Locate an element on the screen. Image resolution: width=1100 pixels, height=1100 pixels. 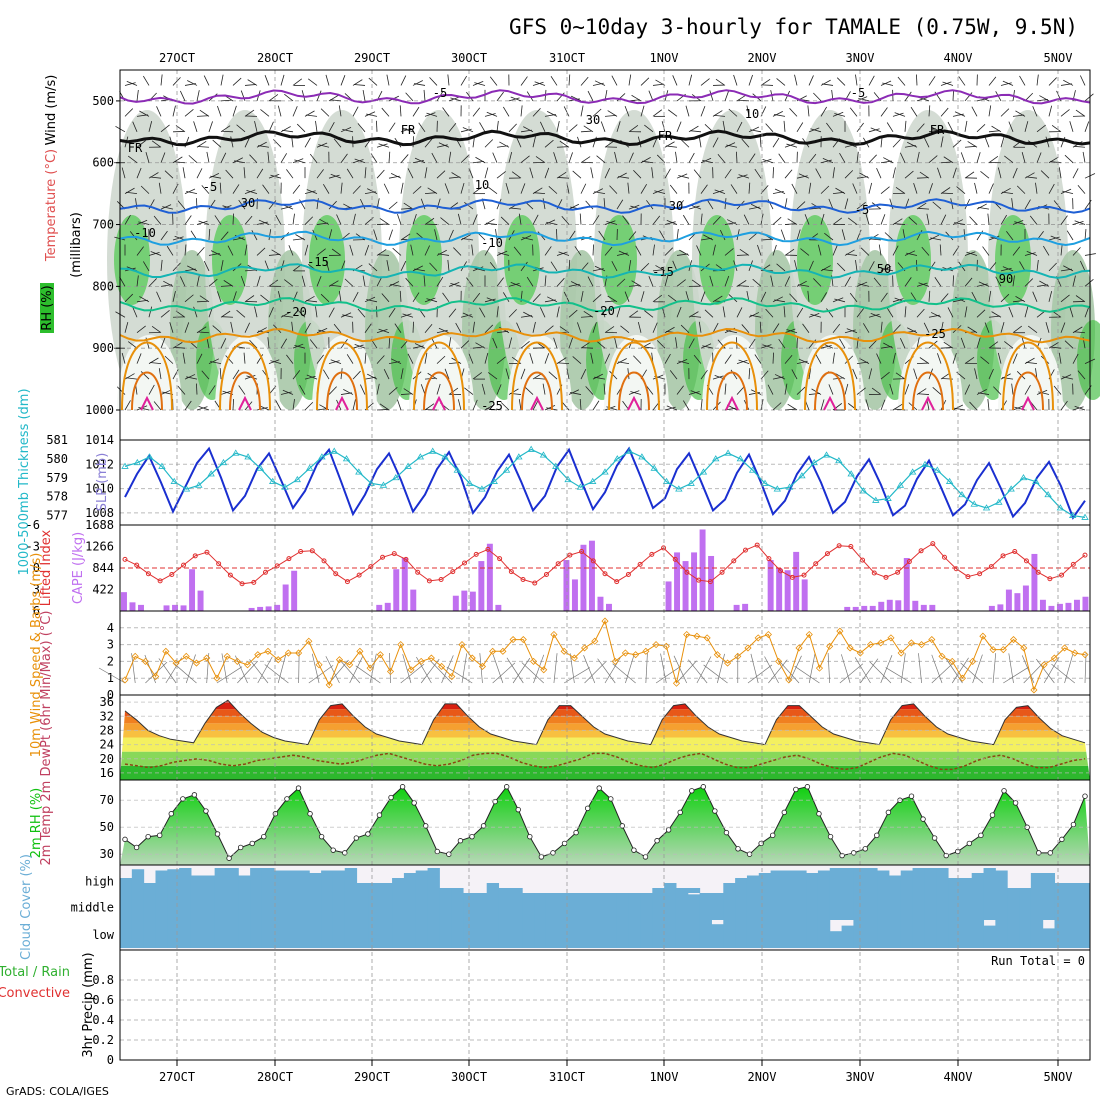
contour-label: -25 is located at coordinates (935, 334).